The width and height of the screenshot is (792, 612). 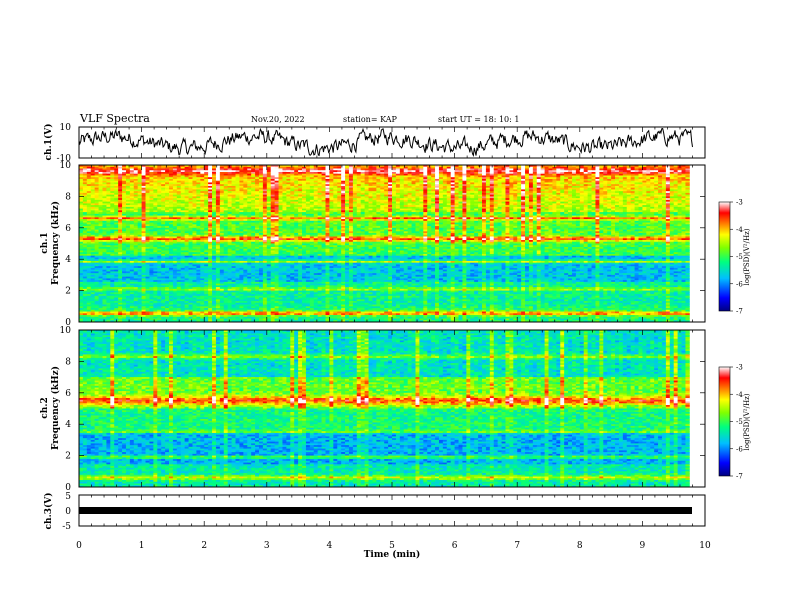 I want to click on ch3-signal-bar, so click(x=385, y=510).